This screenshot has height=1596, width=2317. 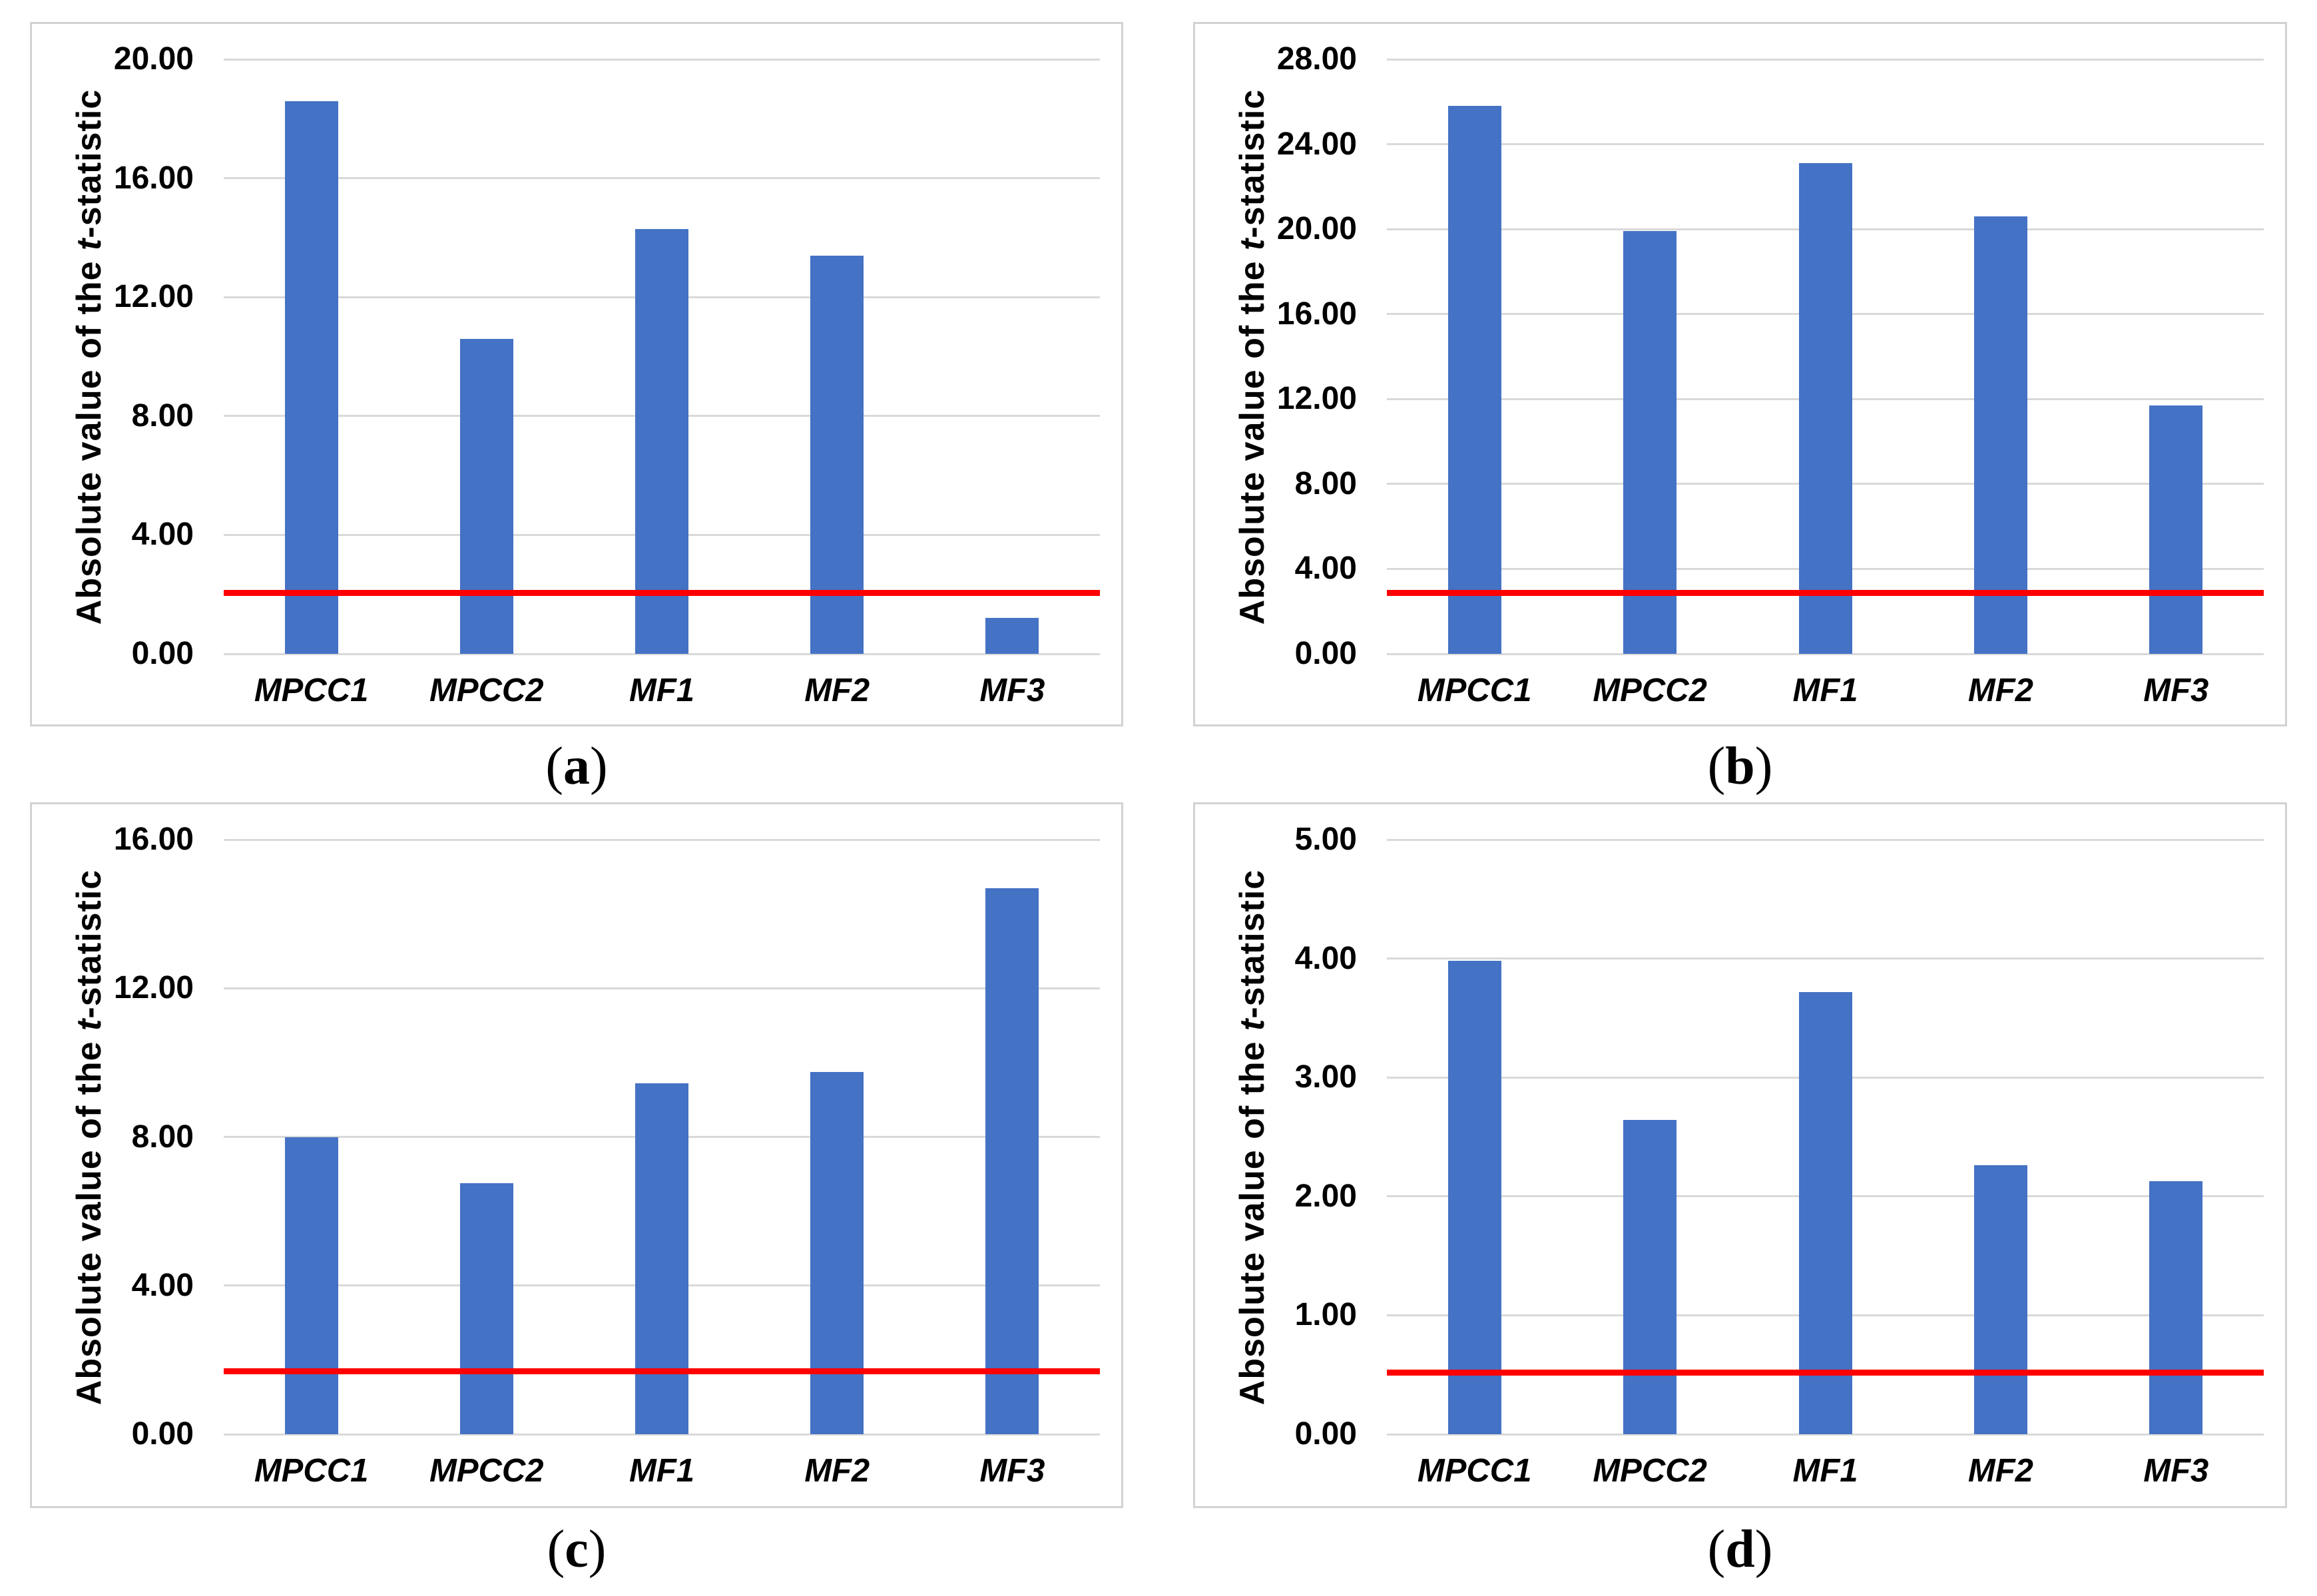 I want to click on y-axis-title-prefix: Absolute value of the, so click(x=89, y=1217).